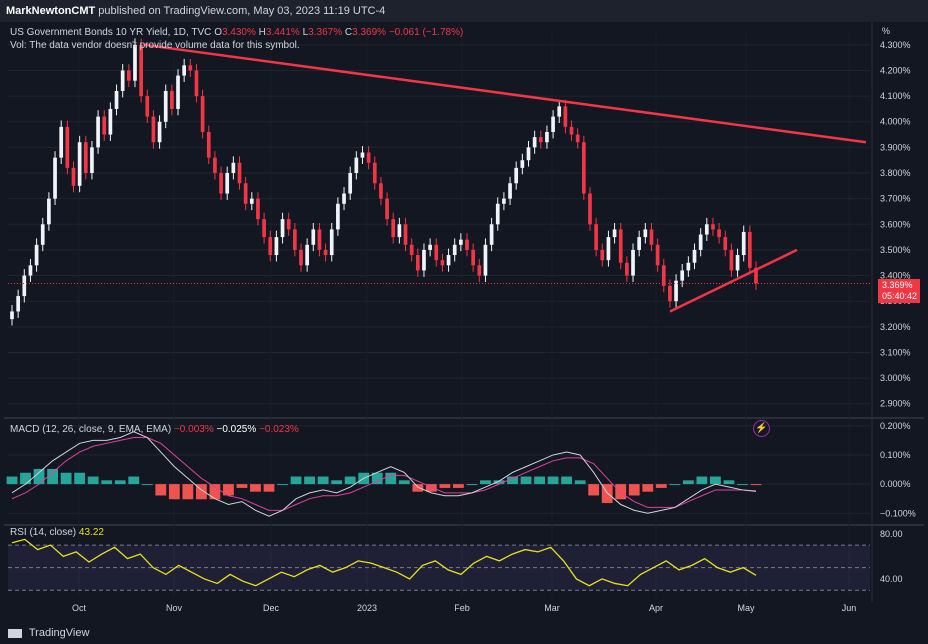 This screenshot has width=928, height=644. What do you see at coordinates (898, 513) in the screenshot?
I see `macd-tick-label: −0.100%` at bounding box center [898, 513].